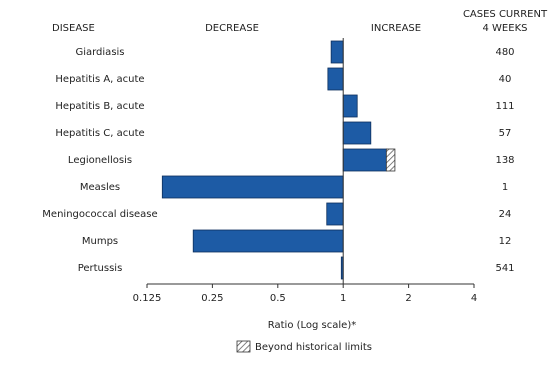 This screenshot has width=557, height=365. I want to click on legend-swatch, so click(243, 346).